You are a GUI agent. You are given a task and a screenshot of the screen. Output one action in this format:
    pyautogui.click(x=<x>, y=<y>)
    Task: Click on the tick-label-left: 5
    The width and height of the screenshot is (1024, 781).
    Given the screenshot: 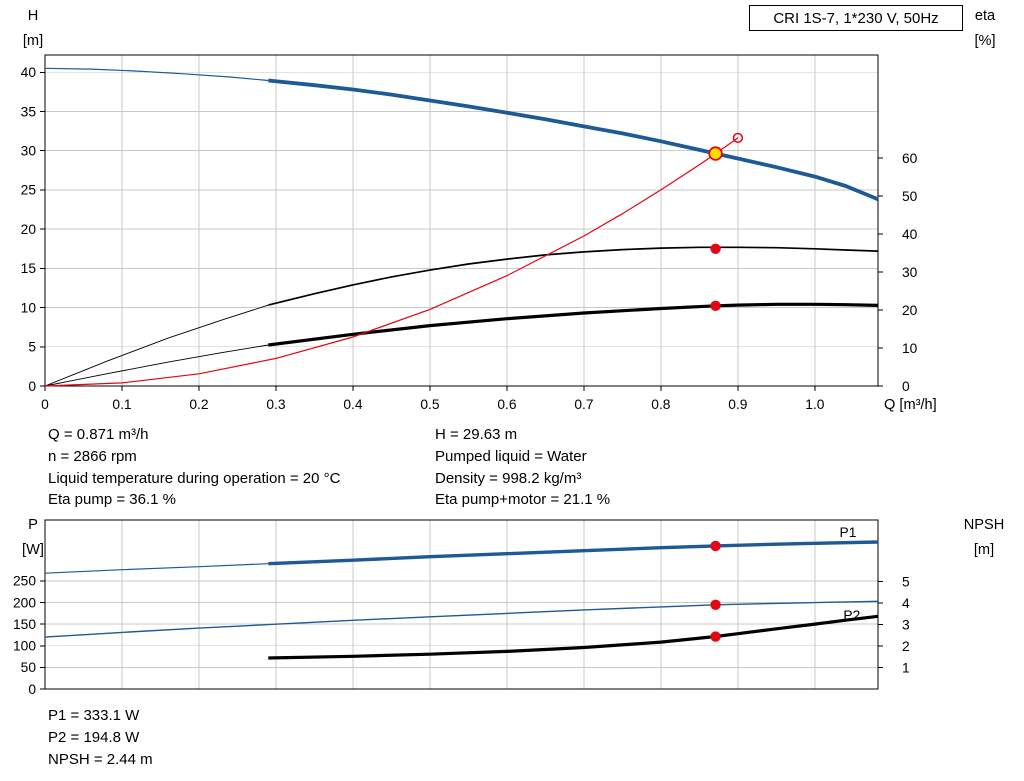 What is the action you would take?
    pyautogui.click(x=32, y=347)
    